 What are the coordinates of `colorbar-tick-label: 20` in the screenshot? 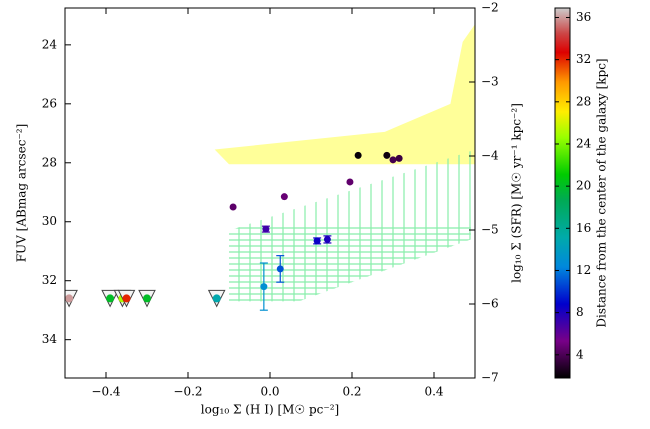 It's located at (583, 186).